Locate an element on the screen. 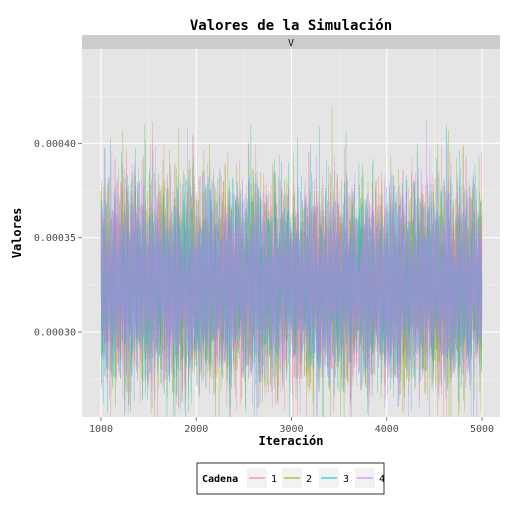  y-tick-label: 0.00040 is located at coordinates (55, 144).